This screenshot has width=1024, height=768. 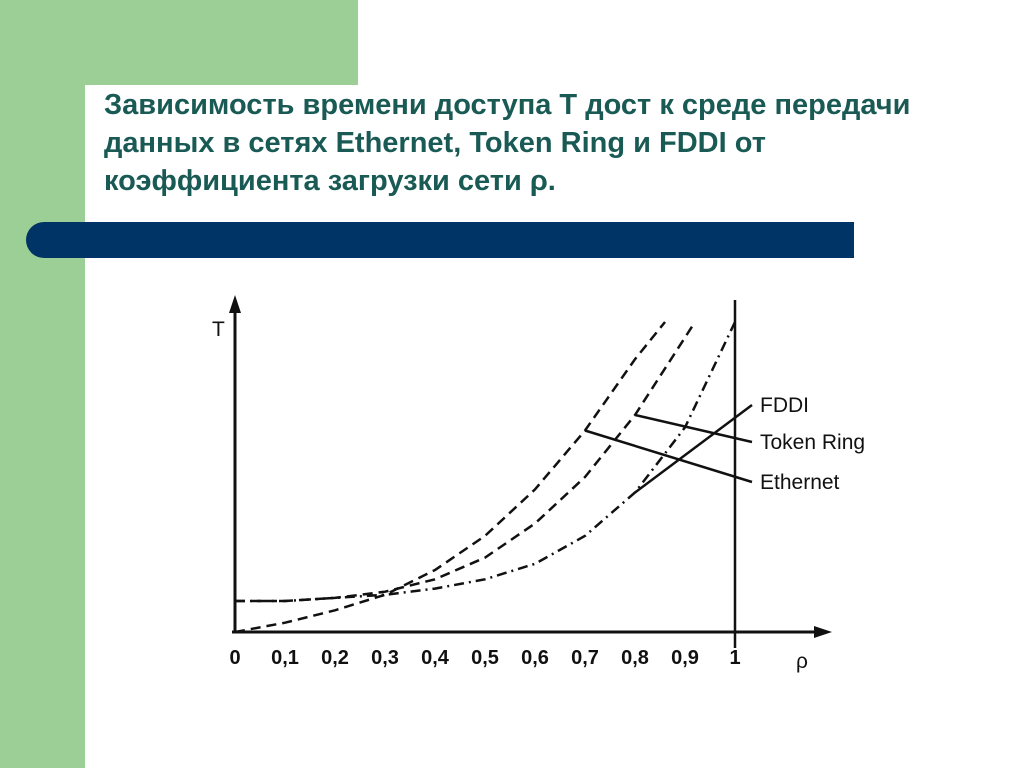 What do you see at coordinates (635, 658) in the screenshot?
I see `x-tick-label: 0,8` at bounding box center [635, 658].